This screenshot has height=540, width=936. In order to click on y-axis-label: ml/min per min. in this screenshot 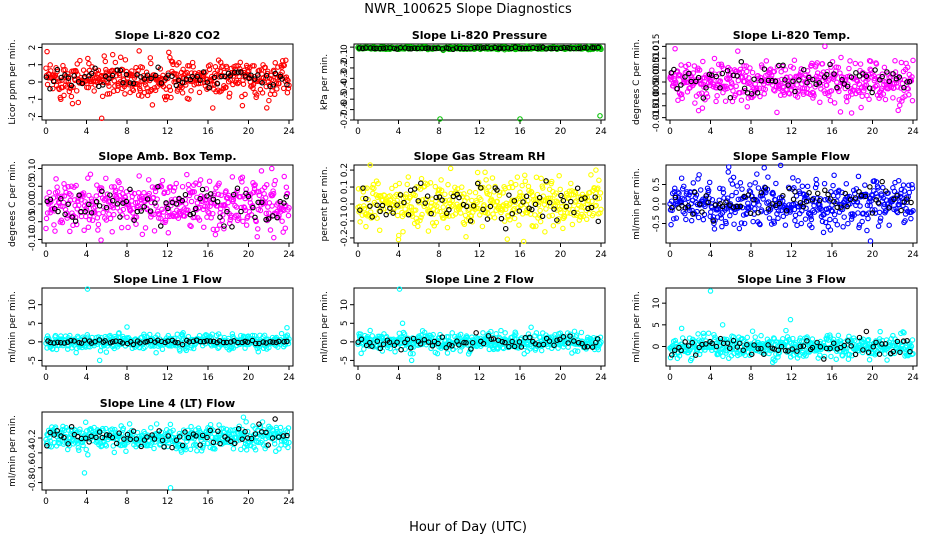, I will do `click(637, 204)`.